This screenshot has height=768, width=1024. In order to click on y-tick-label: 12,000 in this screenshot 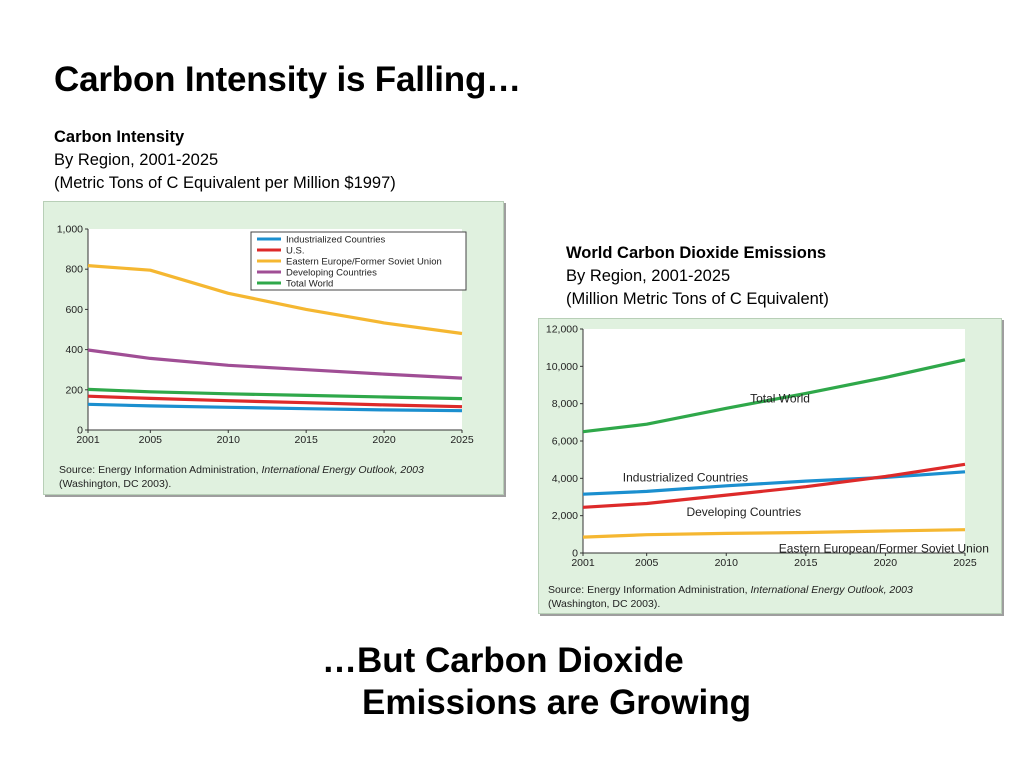, I will do `click(562, 330)`.